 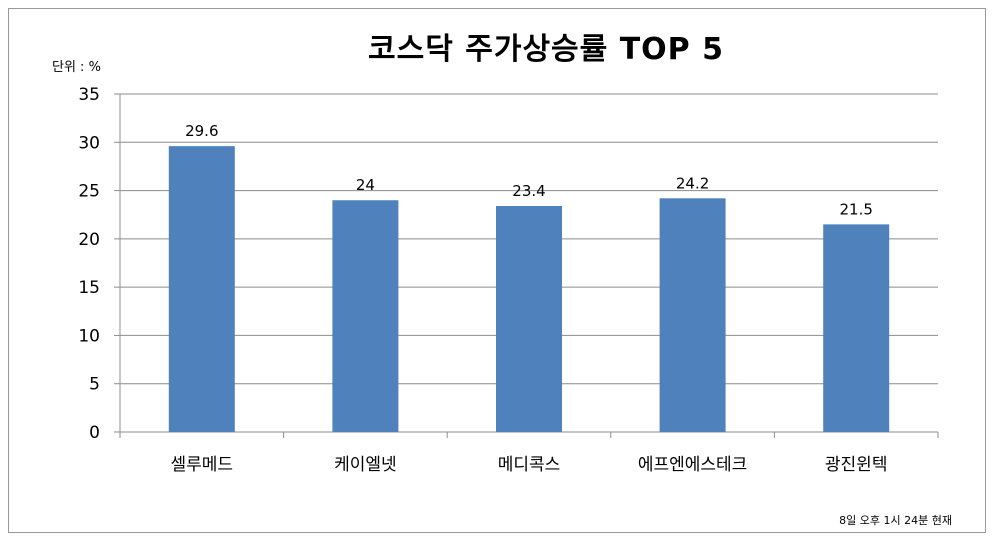 I want to click on x-category-label: 메디콕스, so click(x=529, y=465).